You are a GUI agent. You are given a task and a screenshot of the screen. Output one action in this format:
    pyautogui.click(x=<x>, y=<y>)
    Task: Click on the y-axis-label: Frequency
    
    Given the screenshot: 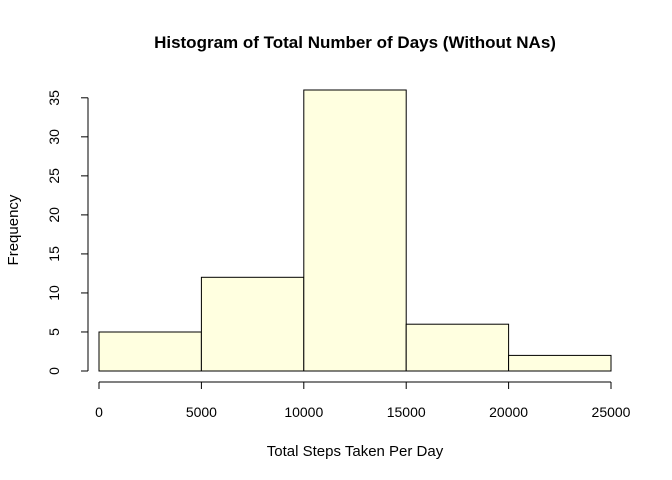 What is the action you would take?
    pyautogui.click(x=13, y=229)
    